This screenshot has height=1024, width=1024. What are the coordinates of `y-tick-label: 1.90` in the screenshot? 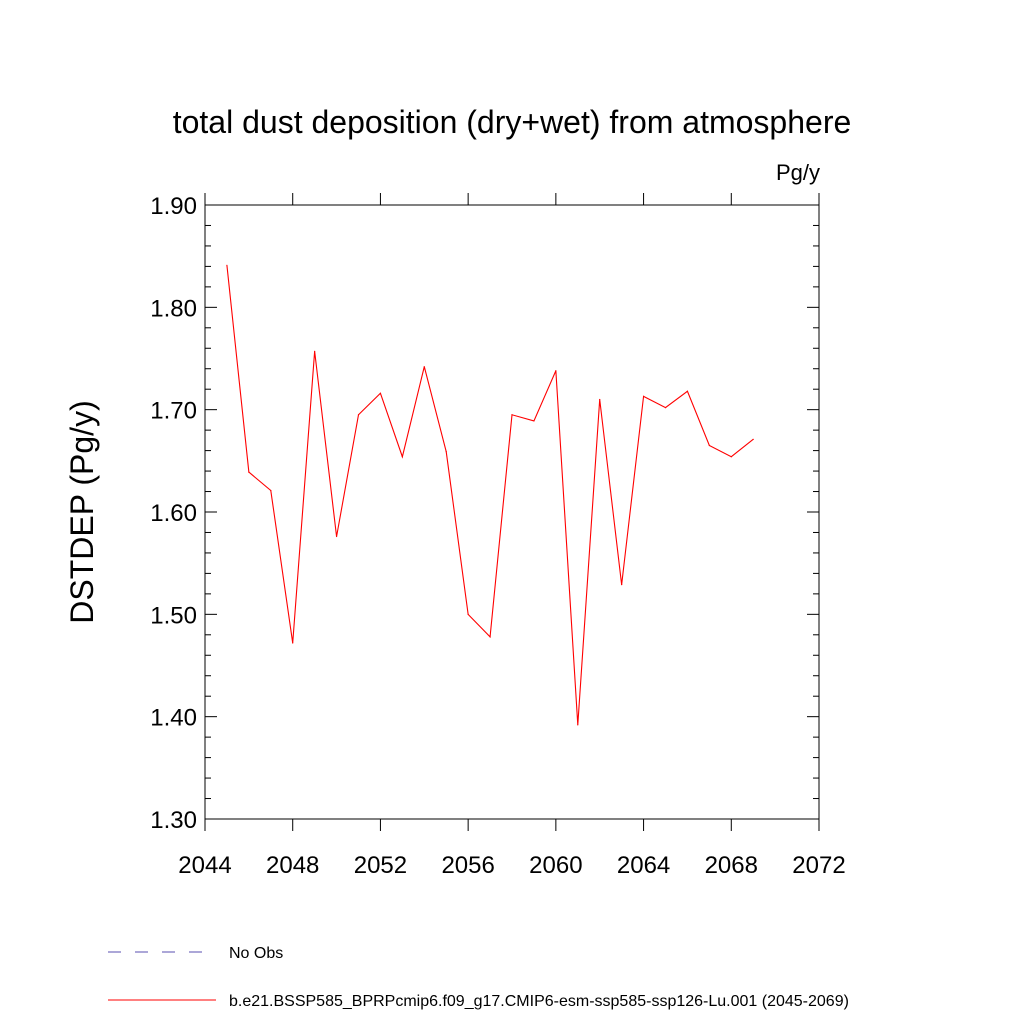 It's located at (173, 206).